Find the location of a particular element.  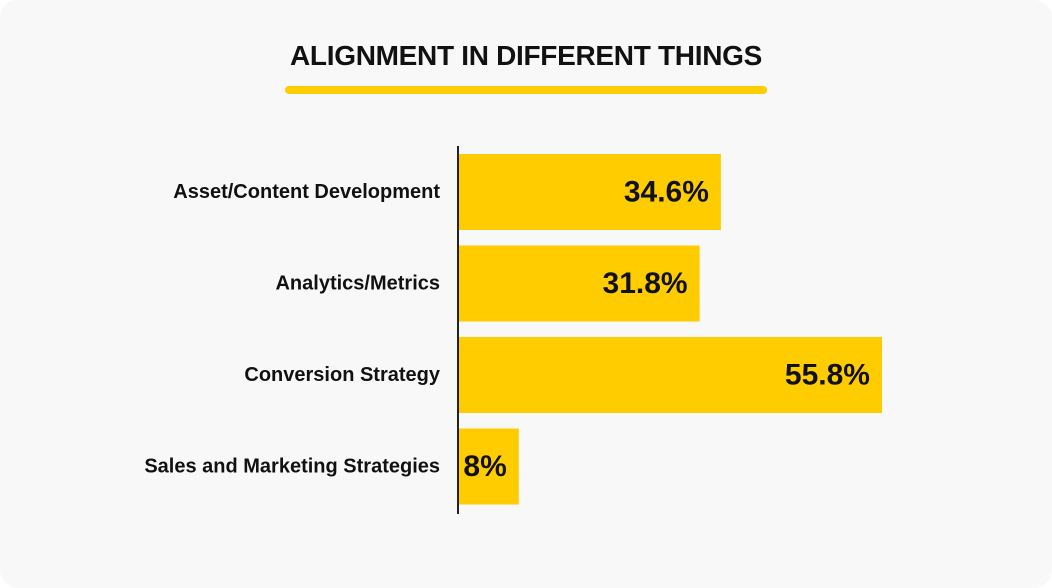

value-label: 8% is located at coordinates (484, 466).